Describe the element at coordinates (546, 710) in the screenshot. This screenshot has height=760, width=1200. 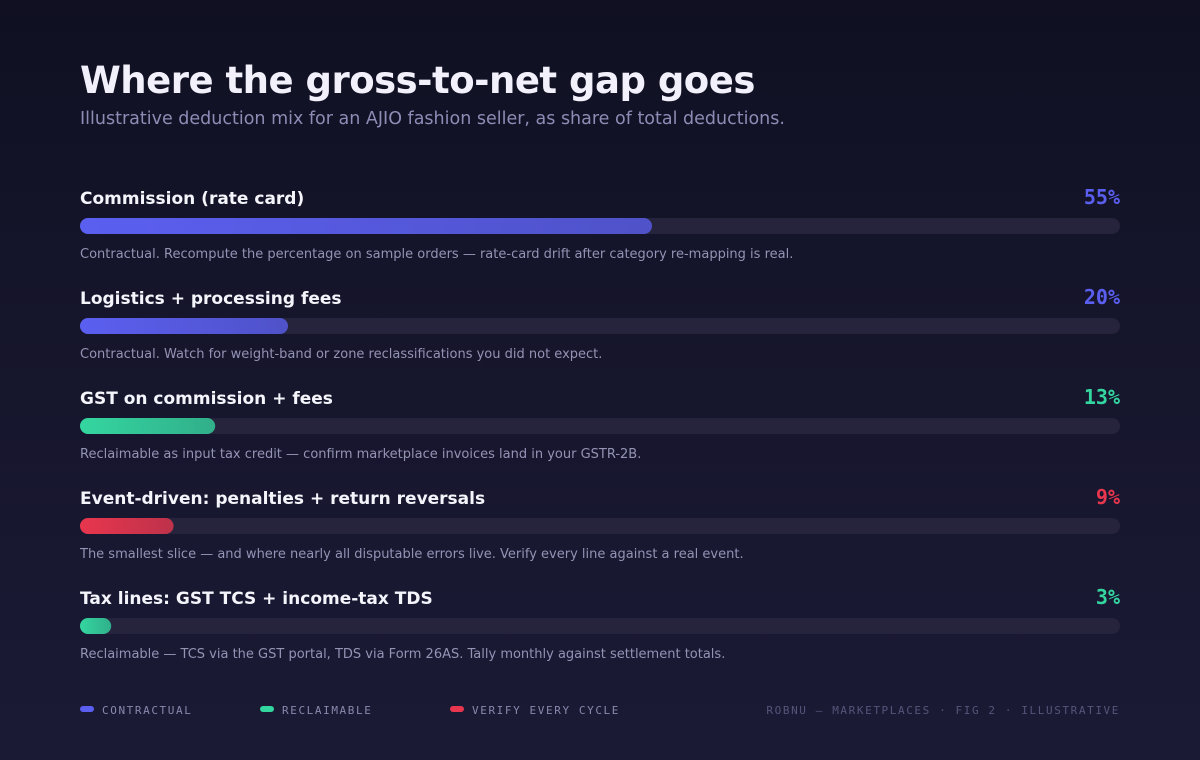
I see `legend-label: VERIFY EVERY CYCLE` at that location.